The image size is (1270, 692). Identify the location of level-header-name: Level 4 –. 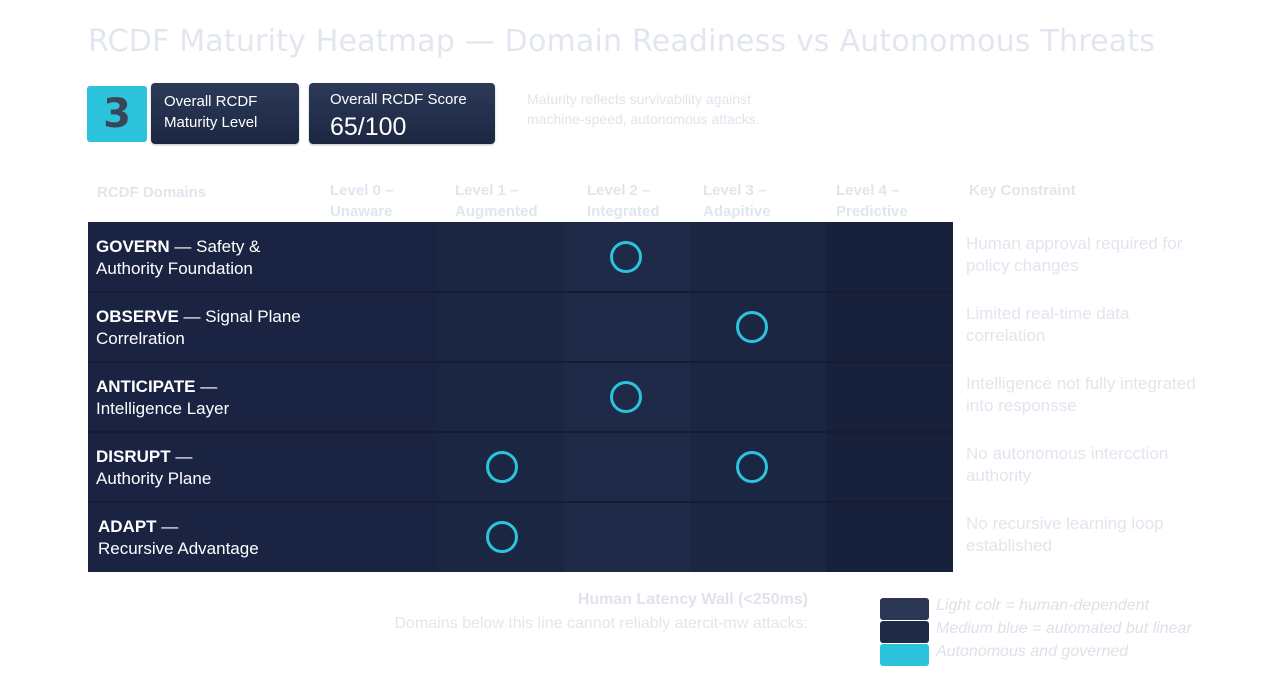
(868, 190).